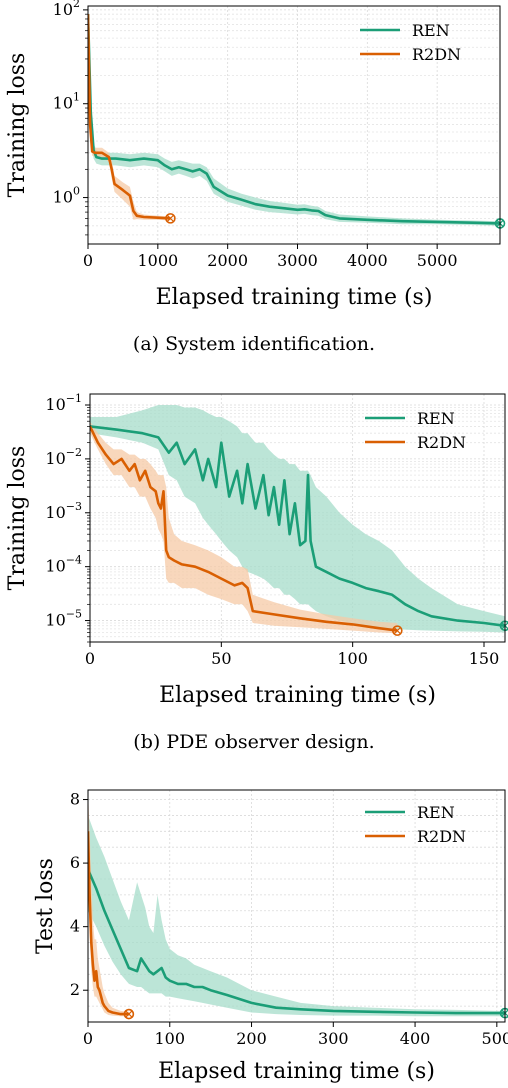 The height and width of the screenshot is (1088, 508). I want to click on x-tick-label: 150, so click(484, 658).